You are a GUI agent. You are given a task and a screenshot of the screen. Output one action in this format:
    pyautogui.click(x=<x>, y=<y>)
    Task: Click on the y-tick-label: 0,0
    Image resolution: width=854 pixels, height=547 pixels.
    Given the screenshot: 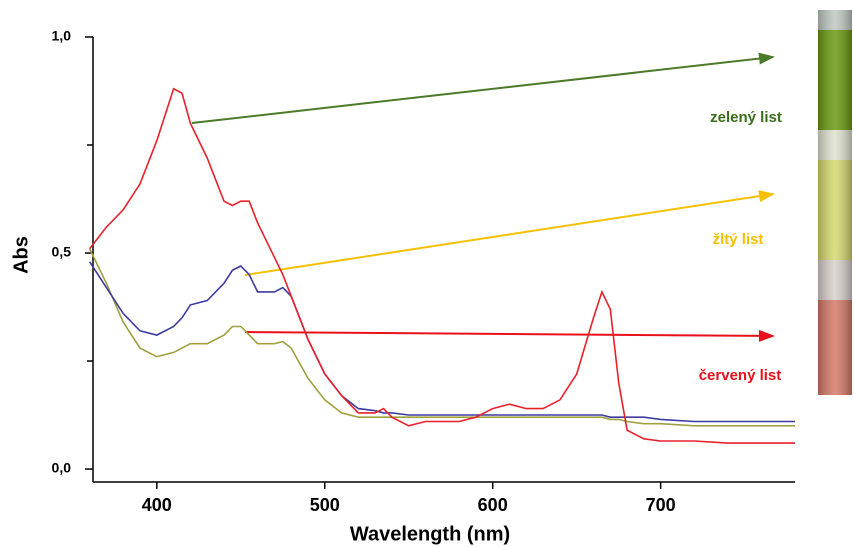 What is the action you would take?
    pyautogui.click(x=62, y=468)
    